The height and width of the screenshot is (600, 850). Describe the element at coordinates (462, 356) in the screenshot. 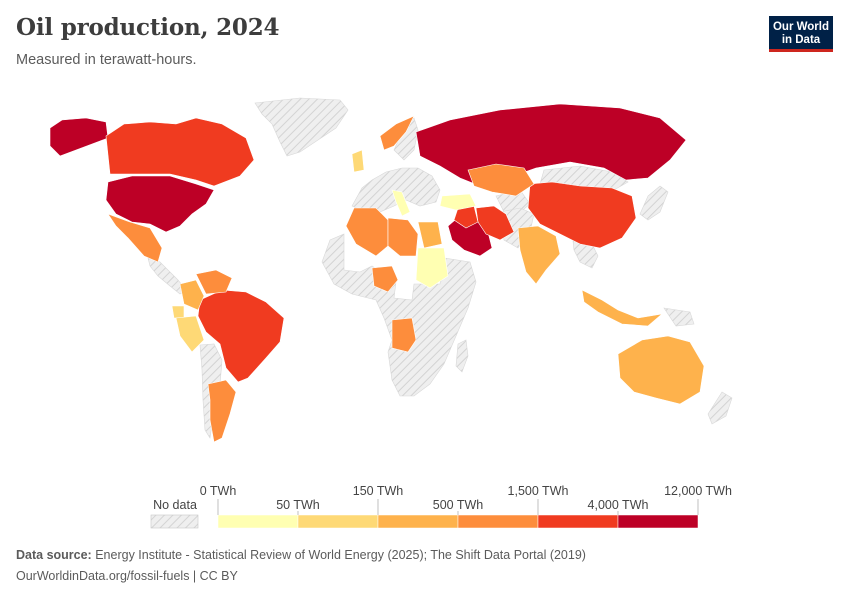

I see `region-madagascar` at that location.